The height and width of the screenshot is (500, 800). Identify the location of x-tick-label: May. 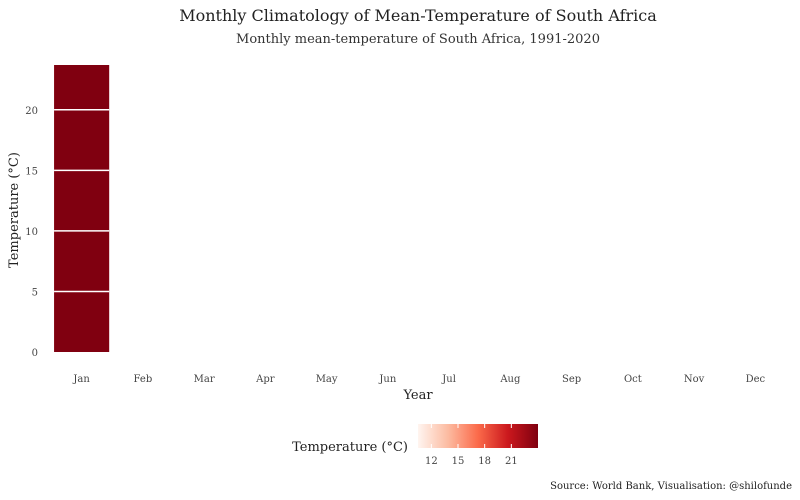
(327, 379).